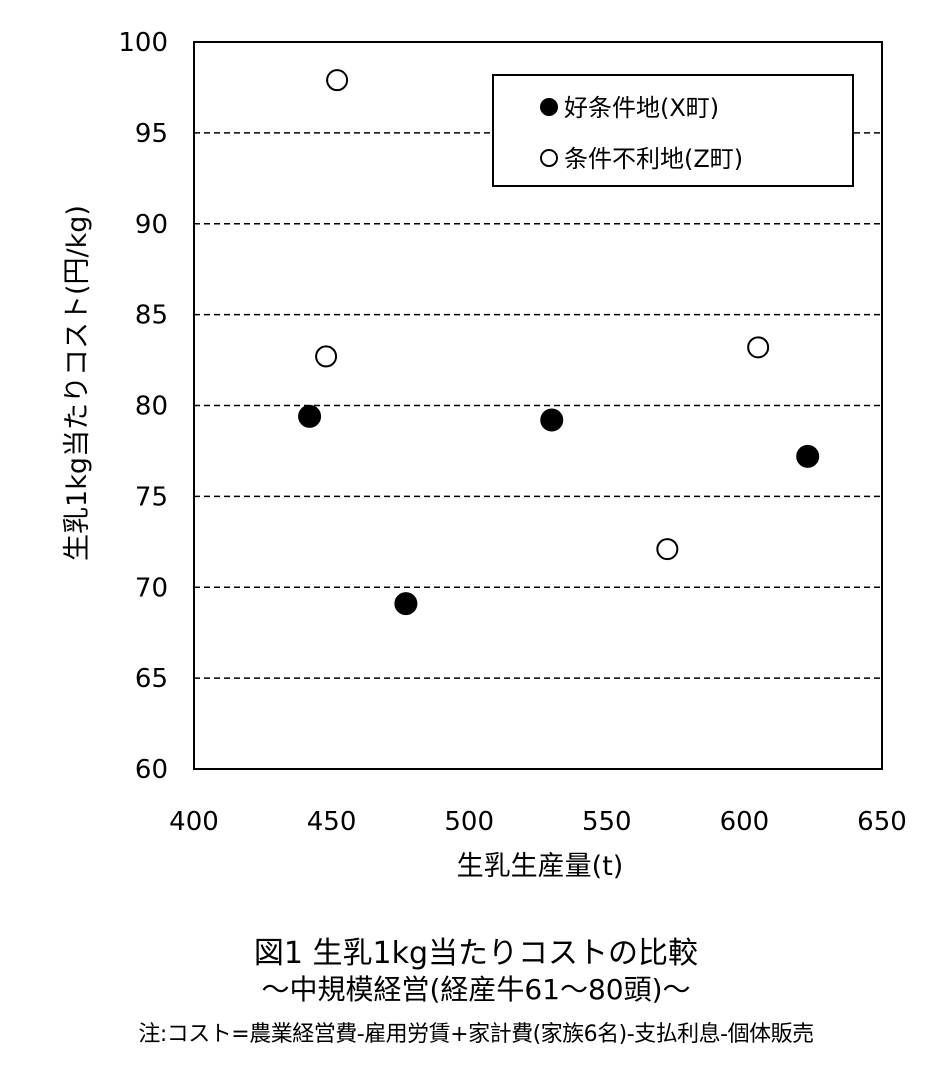  Describe the element at coordinates (476, 1034) in the screenshot. I see `figure-caption-note: 注:コスト=農業経営費-雇用労賃+家計費(家族6名)-支払利息-個体販売` at that location.